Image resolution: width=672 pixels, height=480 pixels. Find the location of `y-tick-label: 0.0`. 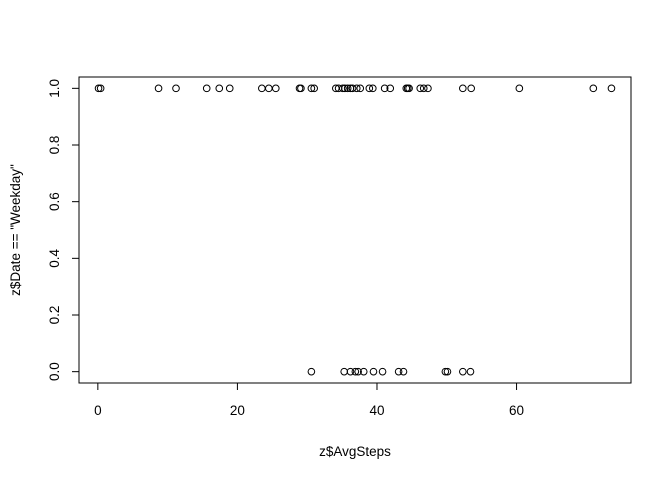

y-tick-label: 0.0 is located at coordinates (54, 371).